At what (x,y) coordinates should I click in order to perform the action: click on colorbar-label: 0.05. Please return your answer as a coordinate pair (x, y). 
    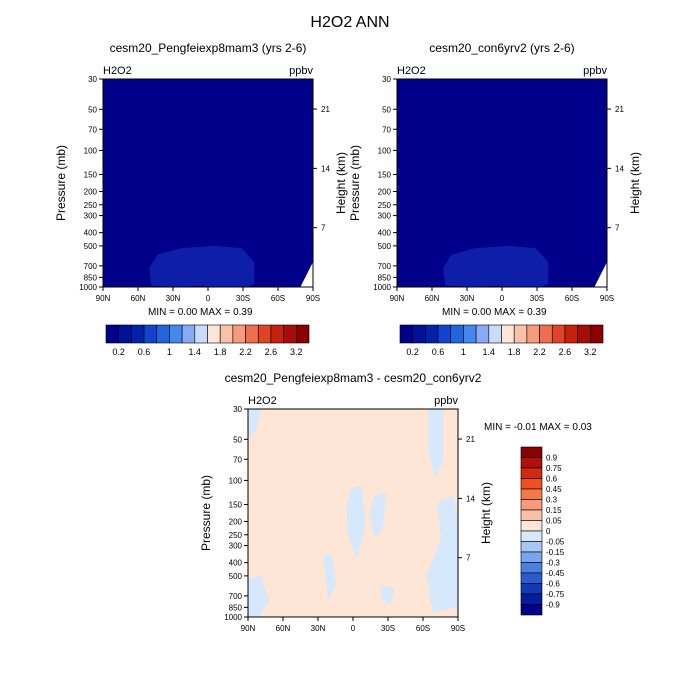
    Looking at the image, I should click on (554, 521).